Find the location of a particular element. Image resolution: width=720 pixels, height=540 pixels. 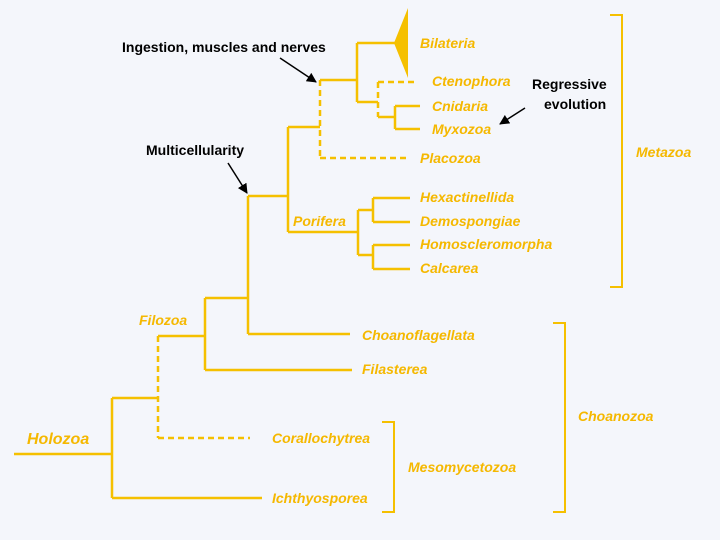

arrow-multicellularity is located at coordinates (237, 178).